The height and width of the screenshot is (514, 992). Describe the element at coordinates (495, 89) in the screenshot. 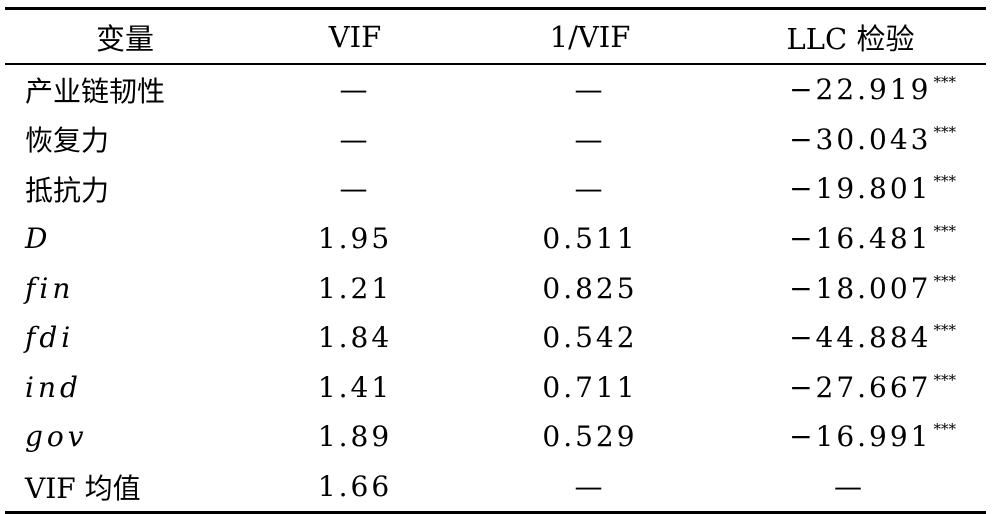

I see `table-row: 产业链韧性 — — −22.919 ***` at that location.